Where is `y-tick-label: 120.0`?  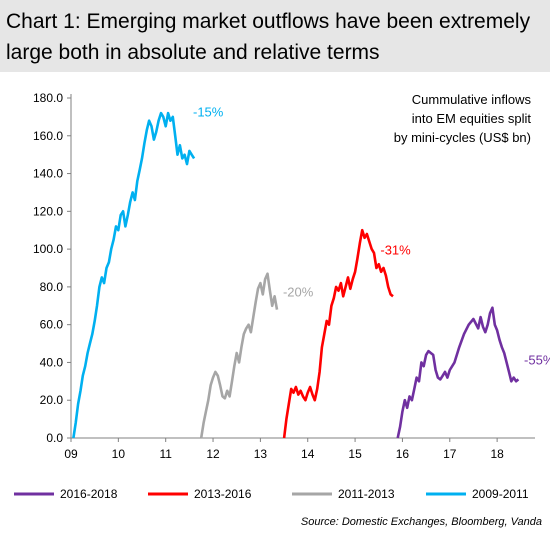 y-tick-label: 120.0 is located at coordinates (48, 211).